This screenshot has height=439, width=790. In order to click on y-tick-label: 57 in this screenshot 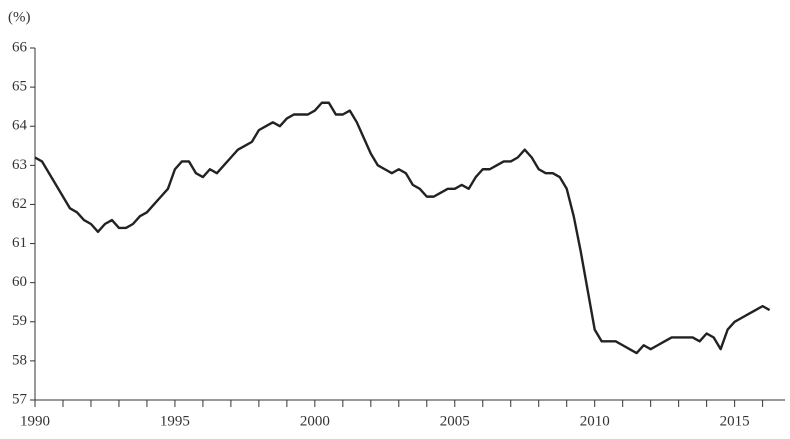, I will do `click(20, 399)`.